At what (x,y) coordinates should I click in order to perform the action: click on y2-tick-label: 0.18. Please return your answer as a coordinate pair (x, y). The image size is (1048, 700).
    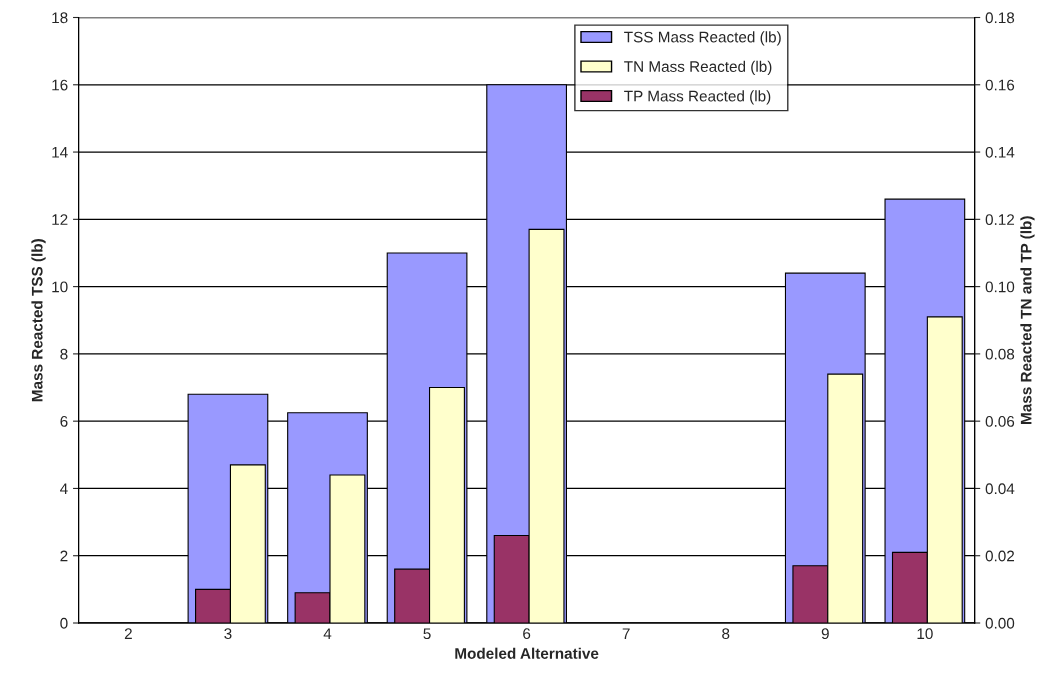
    Looking at the image, I should click on (1000, 18).